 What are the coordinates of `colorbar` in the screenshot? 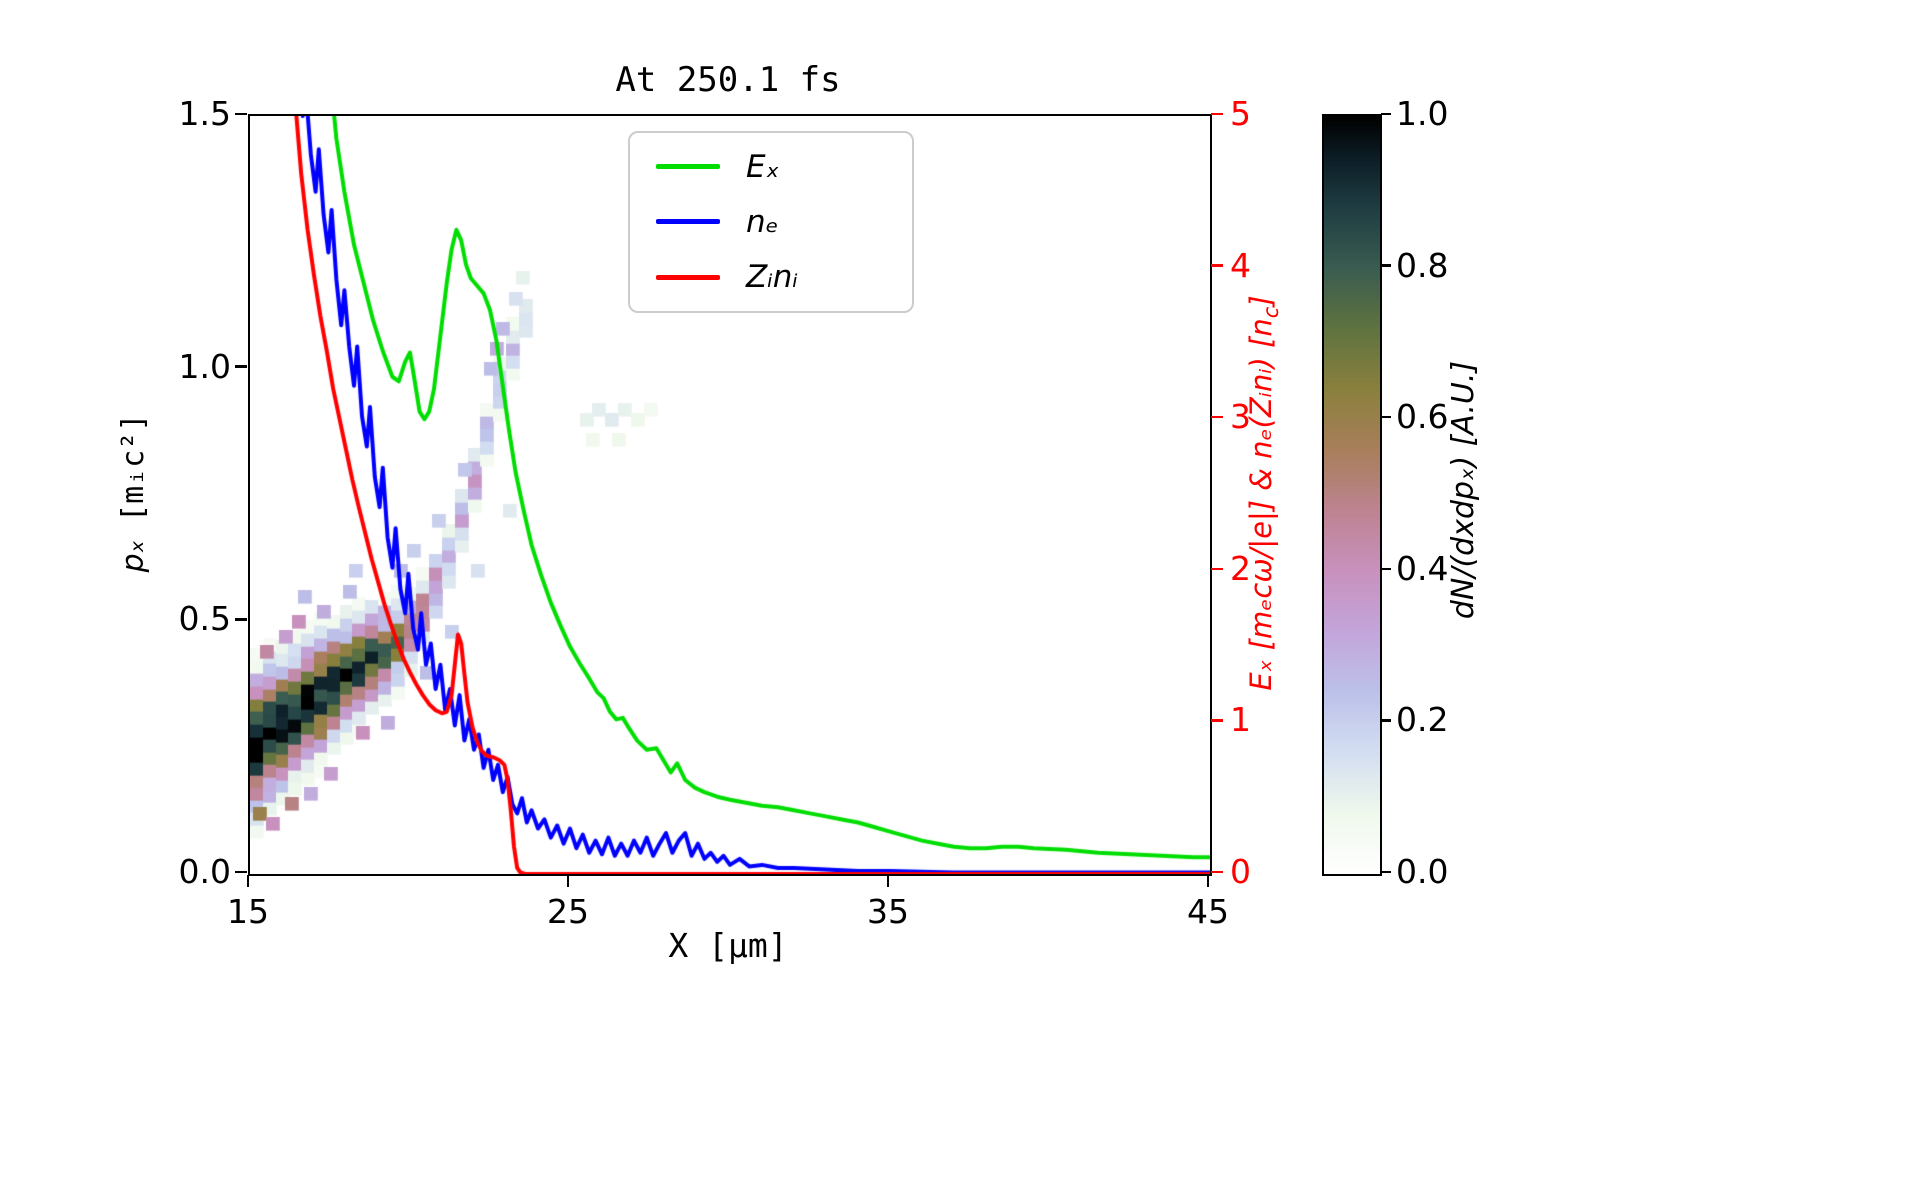 It's located at (1352, 495).